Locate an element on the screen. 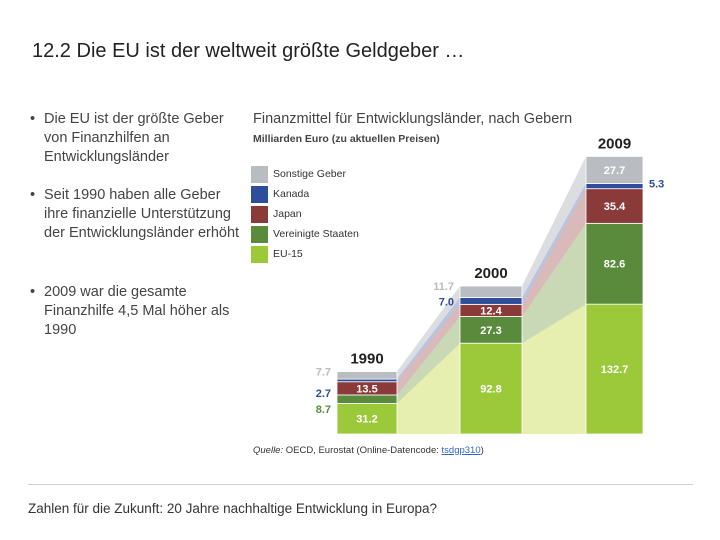 The height and width of the screenshot is (540, 720). legend-item-usa: Vereinigte Staaten is located at coordinates (381, 235).